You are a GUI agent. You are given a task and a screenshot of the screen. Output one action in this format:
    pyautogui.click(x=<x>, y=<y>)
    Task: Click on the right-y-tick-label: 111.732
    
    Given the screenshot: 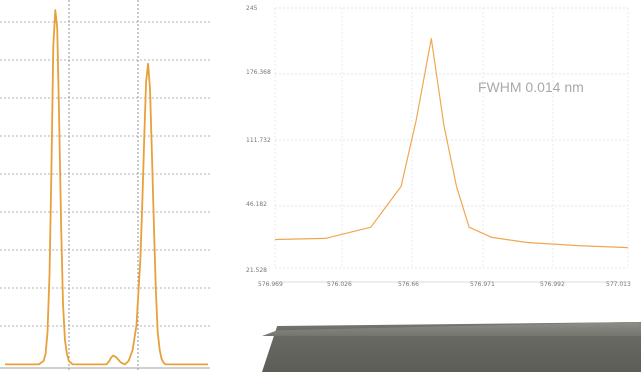 What is the action you would take?
    pyautogui.click(x=258, y=140)
    